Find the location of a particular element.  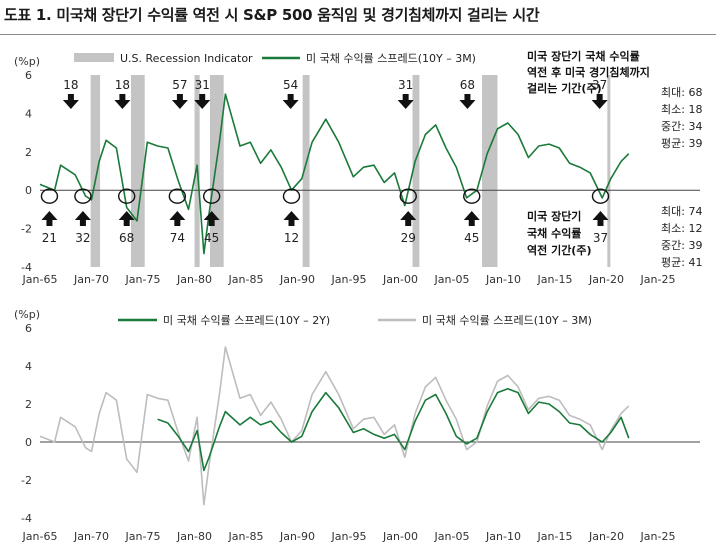

bottom-ytick--2: -2 is located at coordinates (26, 480).